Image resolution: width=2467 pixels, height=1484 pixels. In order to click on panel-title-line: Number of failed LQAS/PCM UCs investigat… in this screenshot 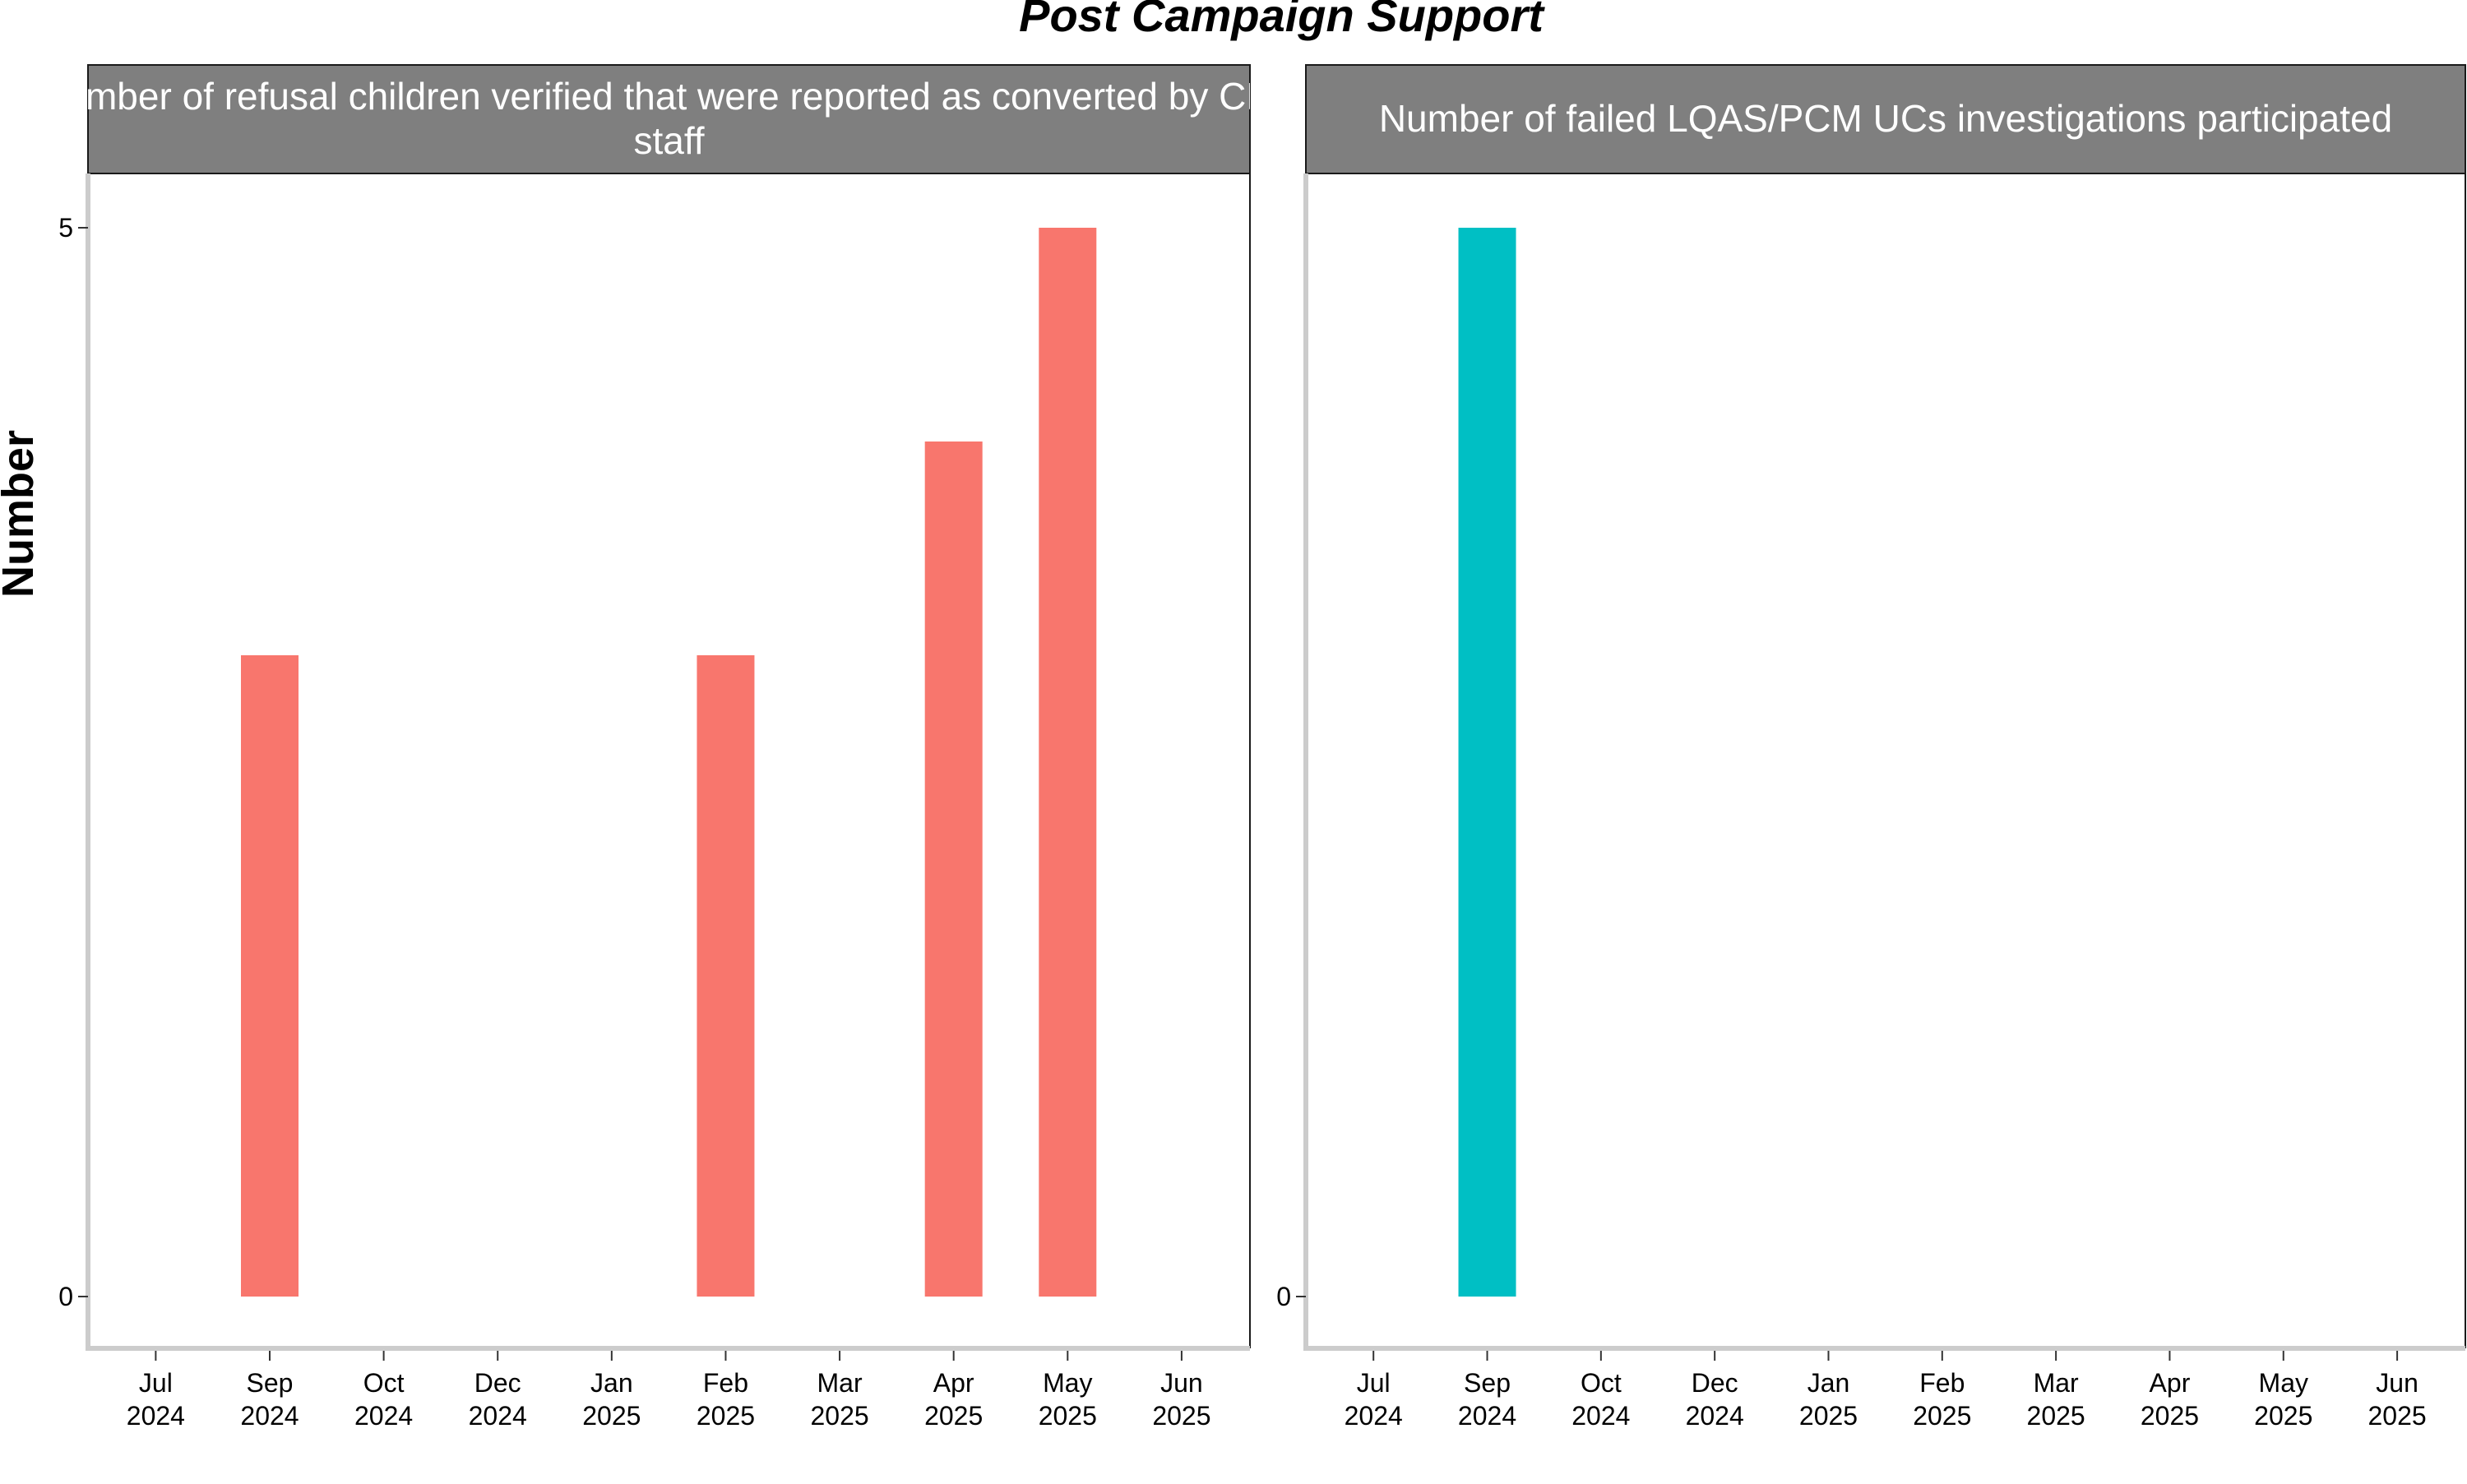, I will do `click(1886, 119)`.